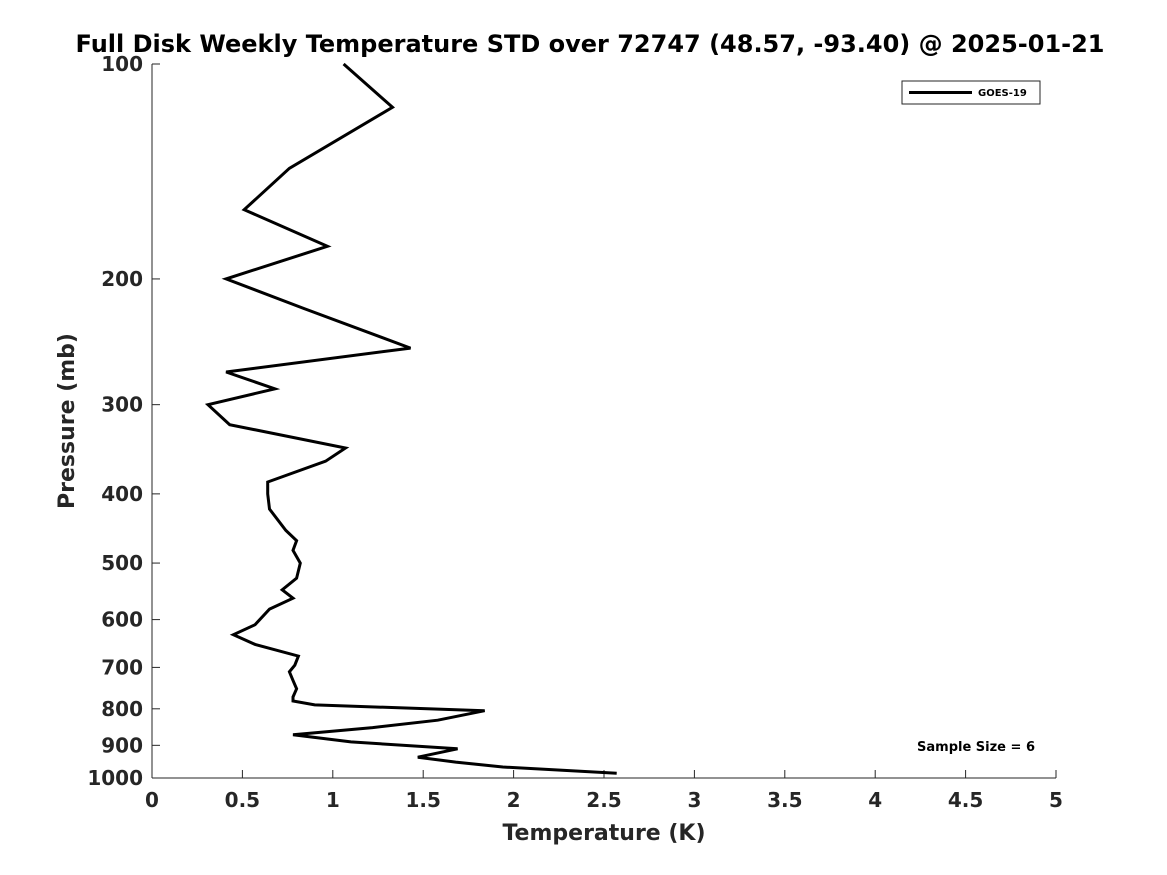 This screenshot has width=1167, height=875. Describe the element at coordinates (122, 667) in the screenshot. I see `y-tick-label: 700` at that location.